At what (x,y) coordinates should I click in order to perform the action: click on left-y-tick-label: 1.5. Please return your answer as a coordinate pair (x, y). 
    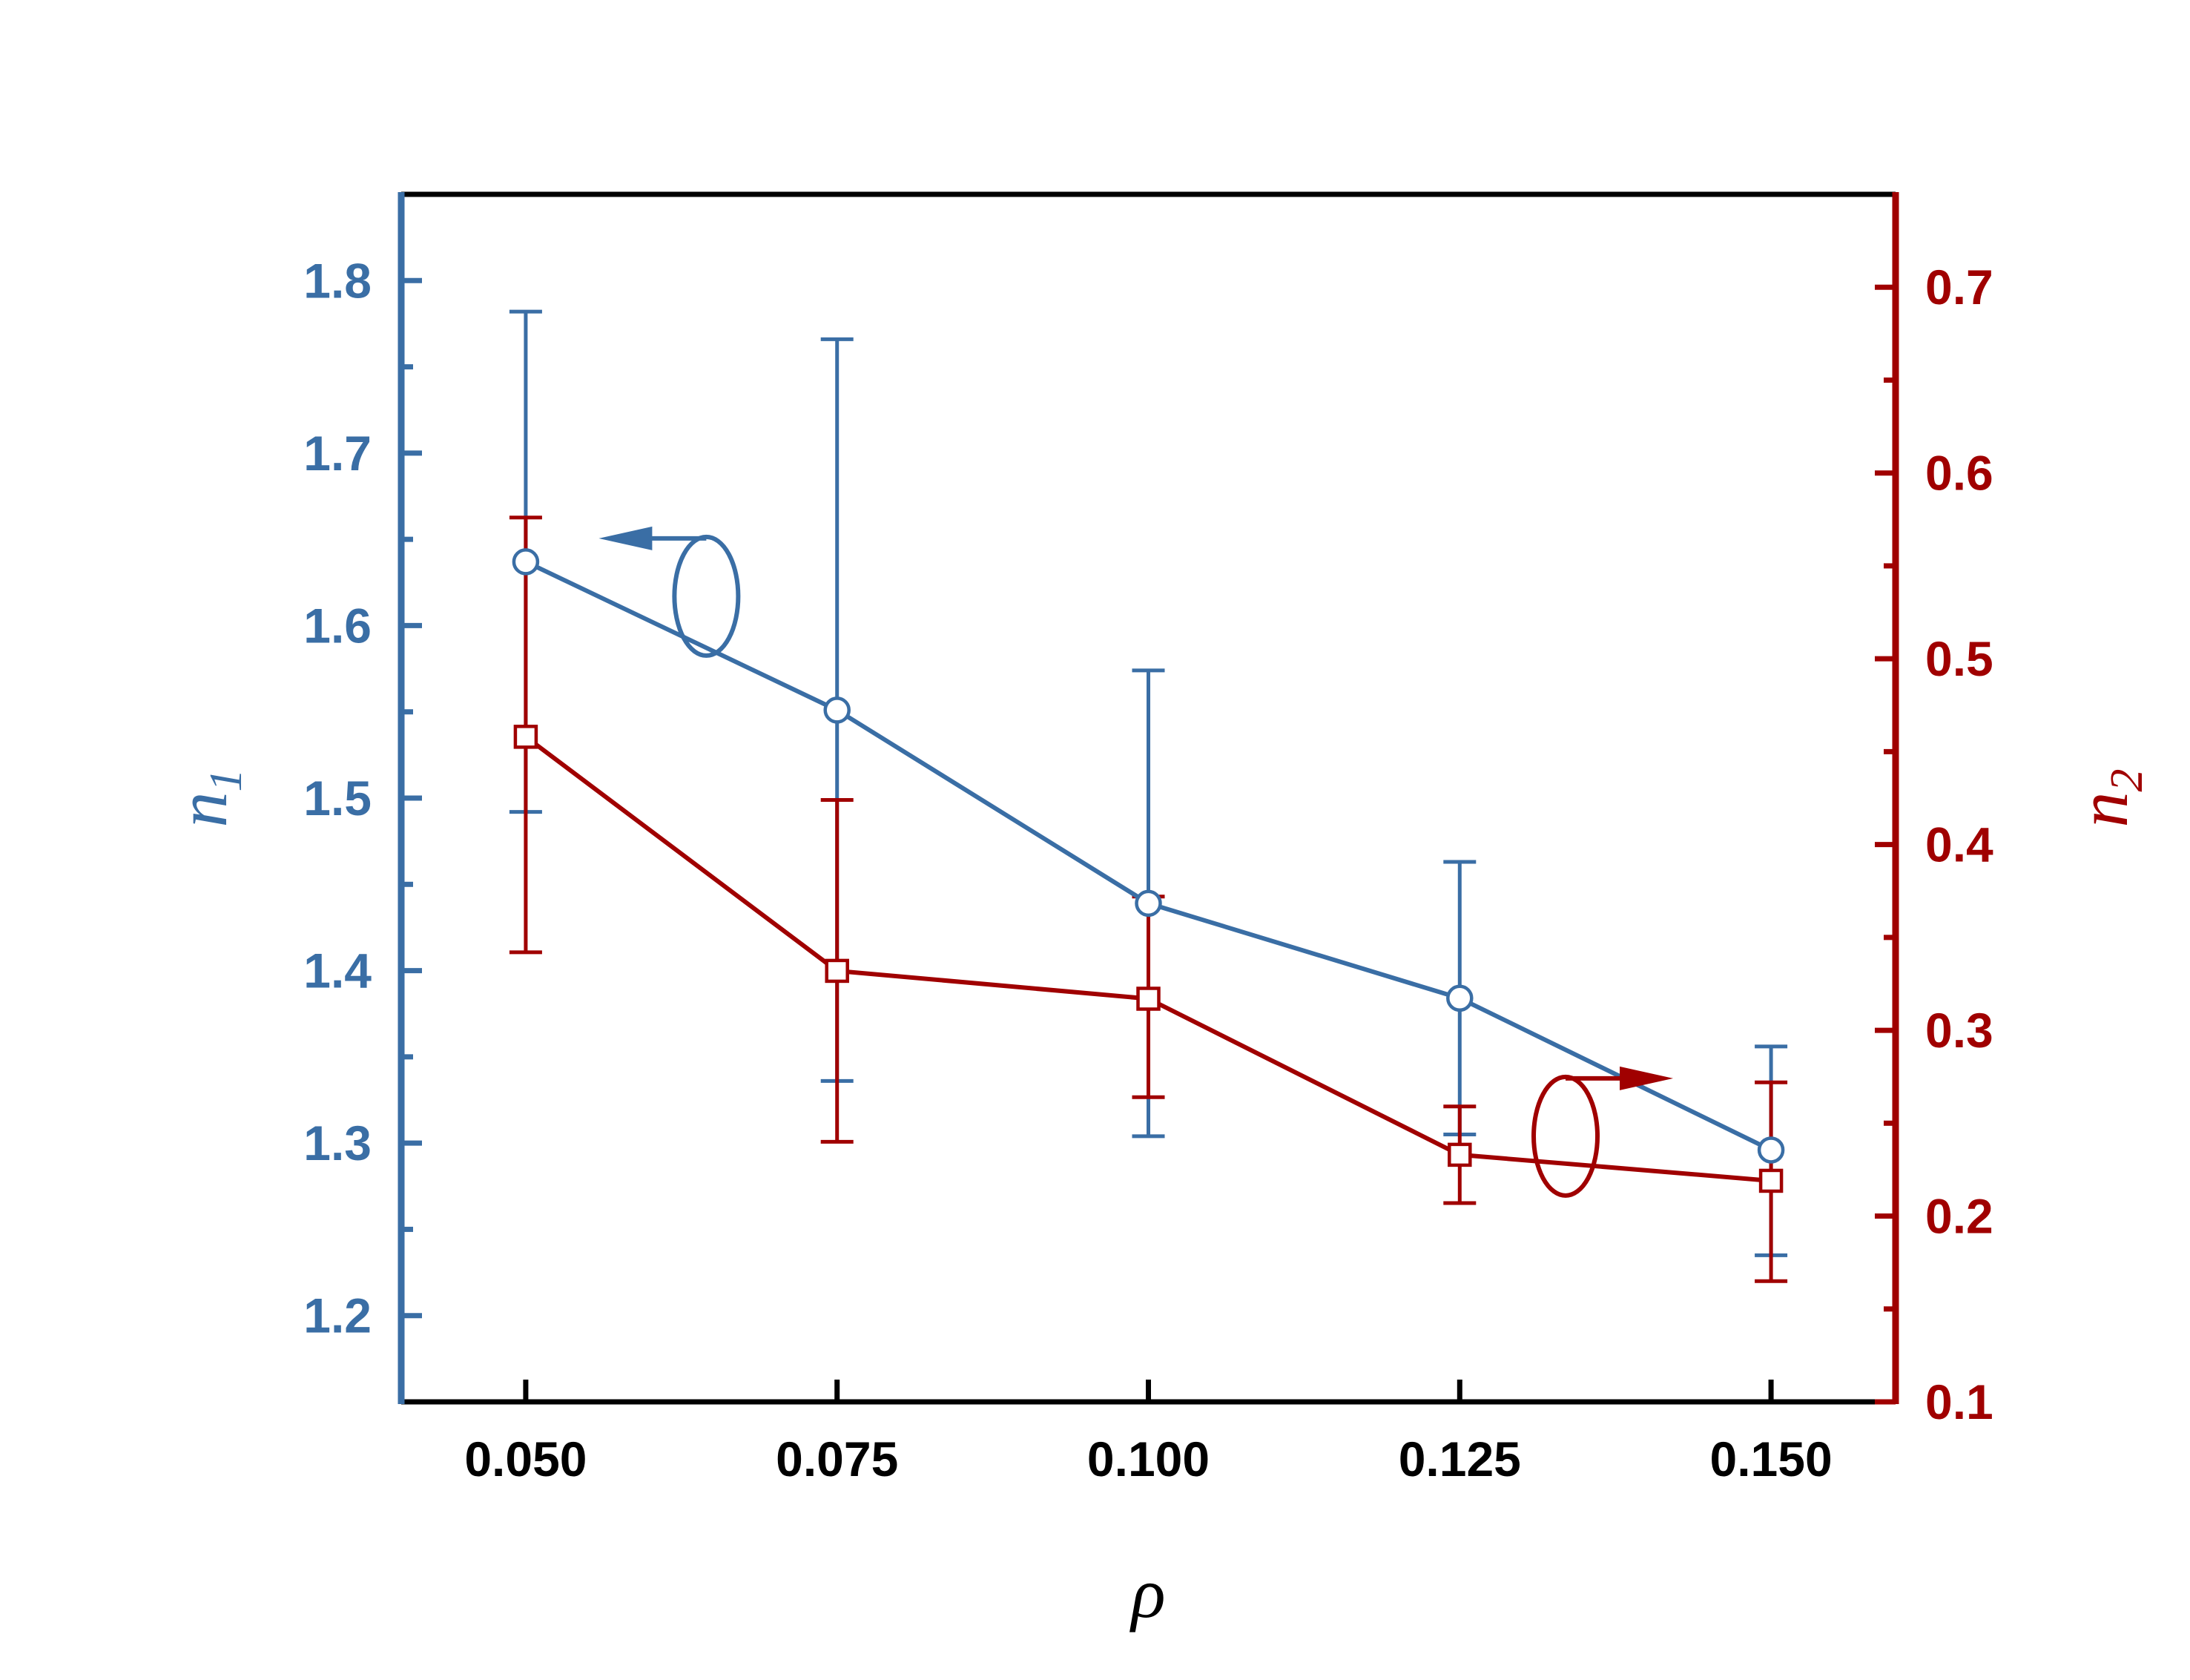
    Looking at the image, I should click on (337, 798).